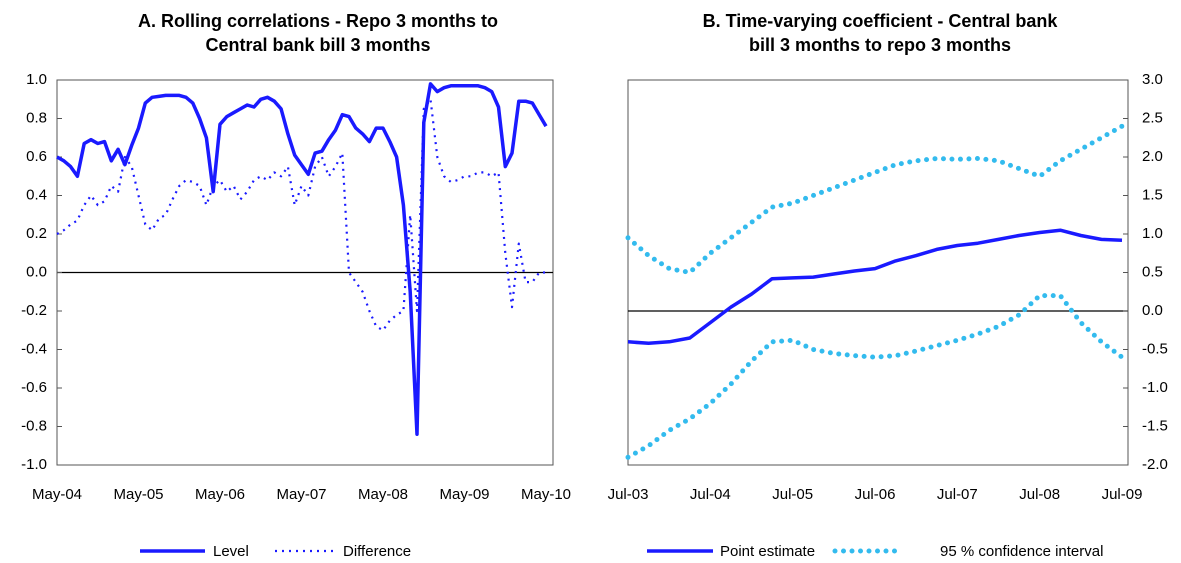  What do you see at coordinates (36, 117) in the screenshot?
I see `y-tick-label: 0.8` at bounding box center [36, 117].